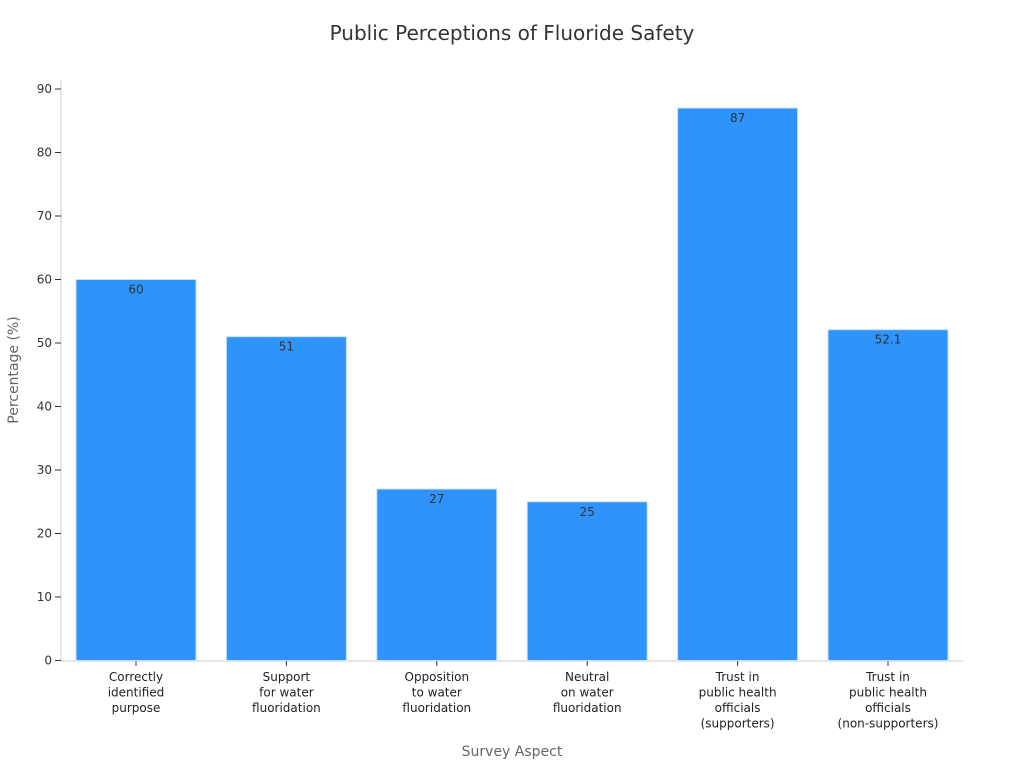  Describe the element at coordinates (135, 290) in the screenshot. I see `data-label: 60` at that location.